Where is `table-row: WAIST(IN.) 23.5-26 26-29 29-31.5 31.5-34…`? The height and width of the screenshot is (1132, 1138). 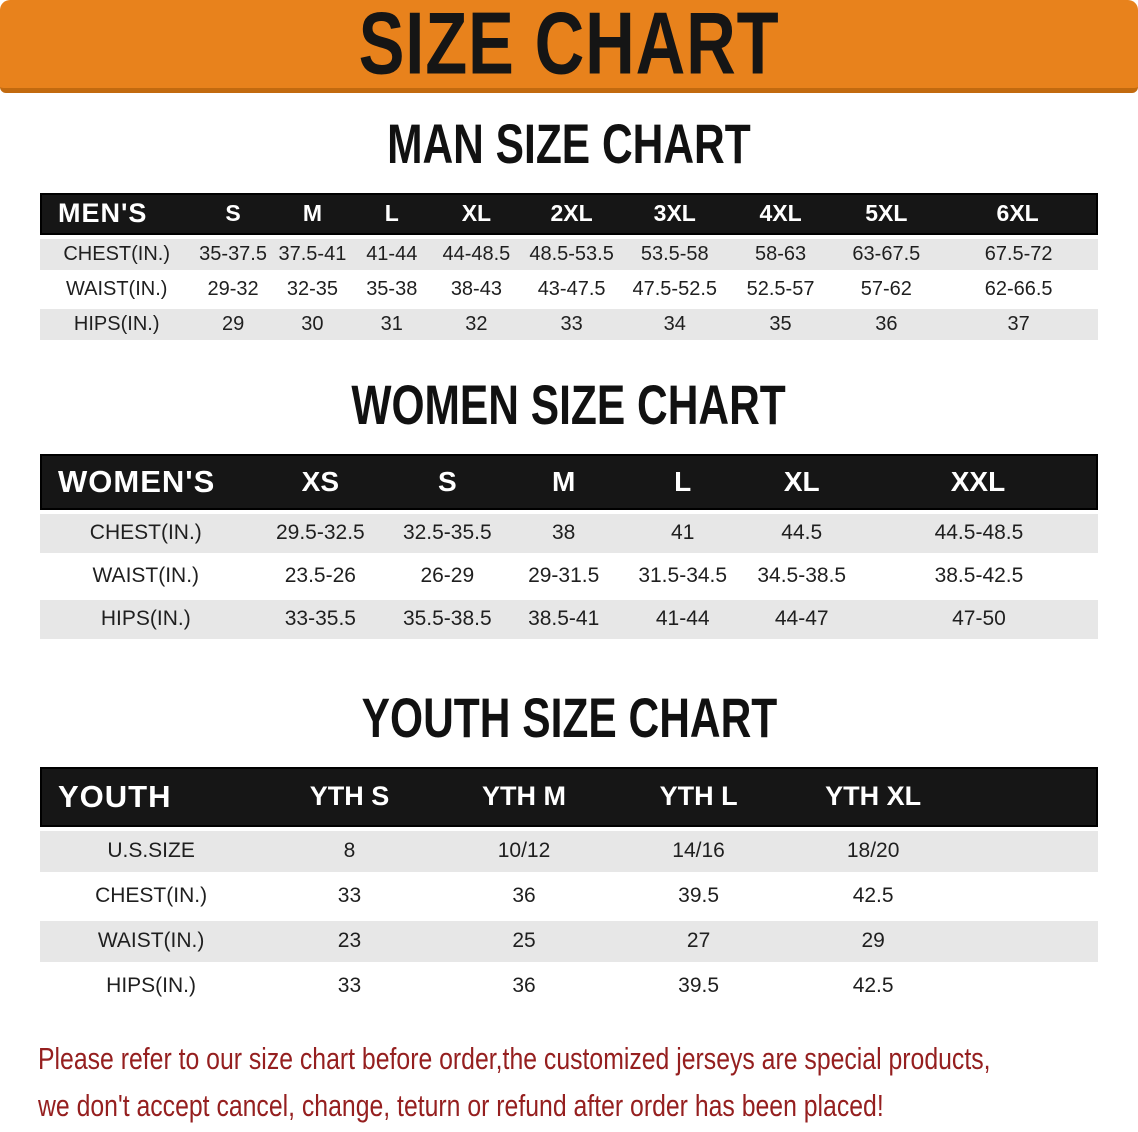
table-row: WAIST(IN.) 23.5-26 26-29 29-31.5 31.5-34… is located at coordinates (569, 576).